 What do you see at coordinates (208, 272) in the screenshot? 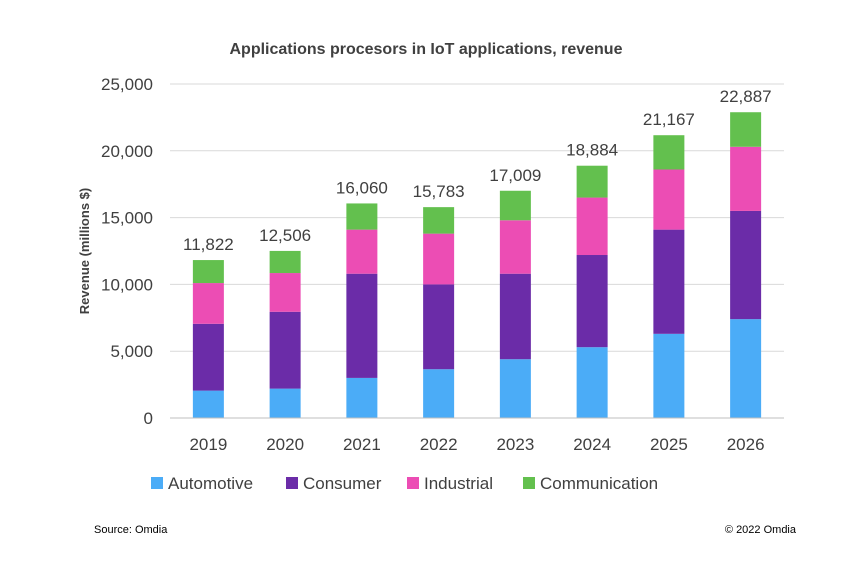
I see `bar-communication-2019` at bounding box center [208, 272].